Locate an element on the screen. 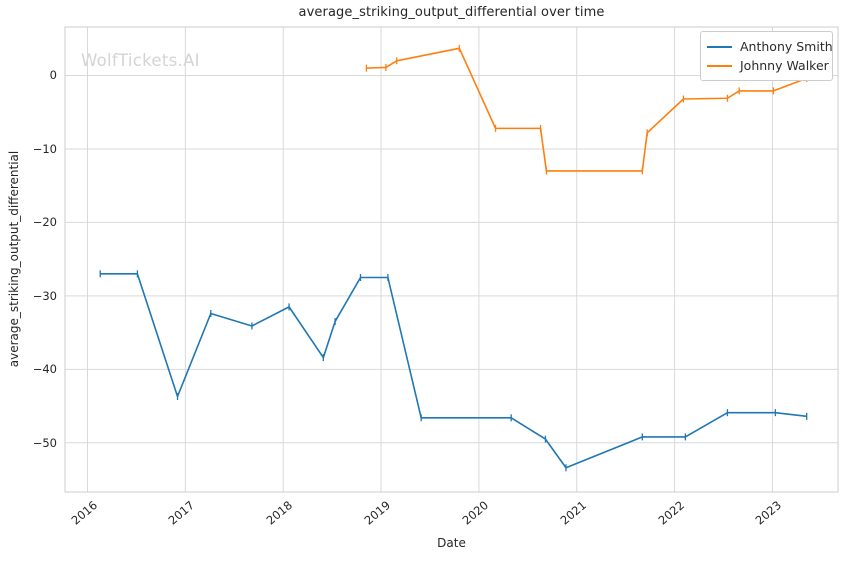 The height and width of the screenshot is (561, 850). y-tick-label: −40 is located at coordinates (44, 369).